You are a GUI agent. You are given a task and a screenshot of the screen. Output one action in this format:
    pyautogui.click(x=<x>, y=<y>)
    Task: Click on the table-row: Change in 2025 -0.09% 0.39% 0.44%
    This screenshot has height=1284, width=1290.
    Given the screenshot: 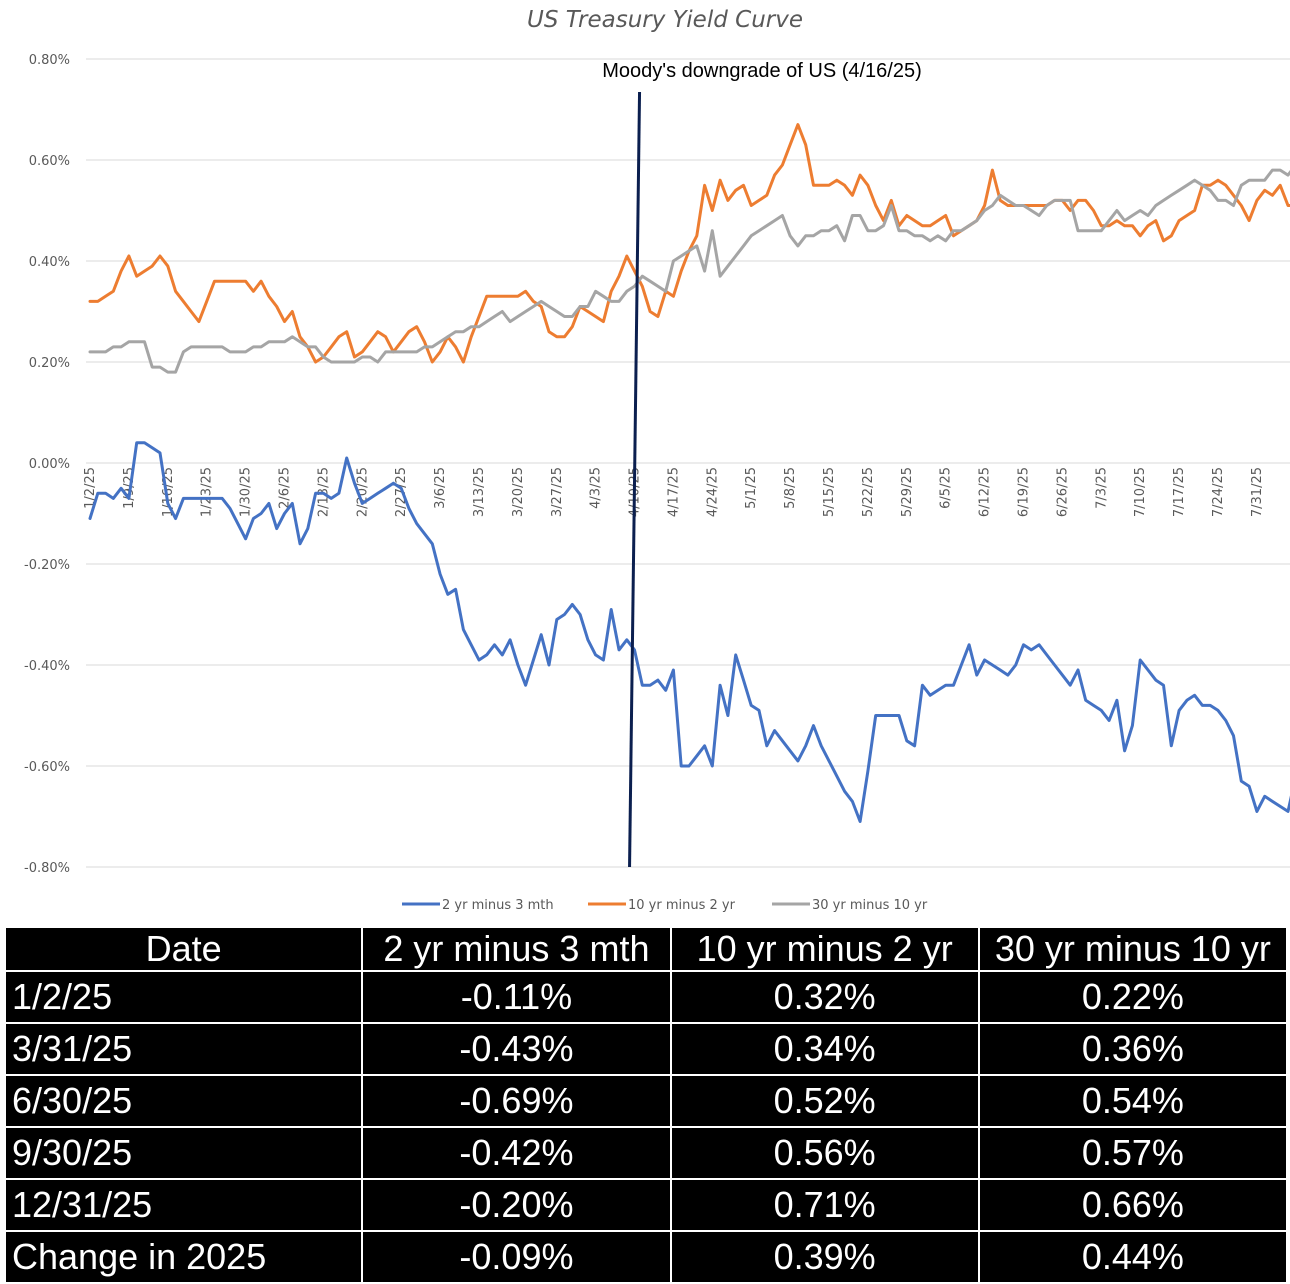 What is the action you would take?
    pyautogui.click(x=646, y=1257)
    